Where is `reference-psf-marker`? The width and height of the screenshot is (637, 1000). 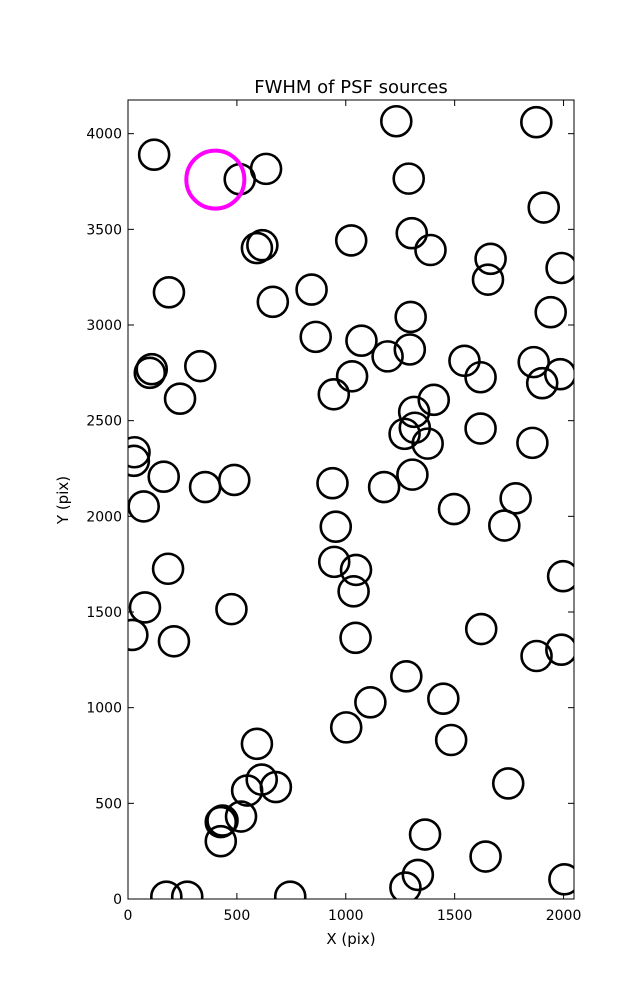
reference-psf-marker is located at coordinates (215, 179).